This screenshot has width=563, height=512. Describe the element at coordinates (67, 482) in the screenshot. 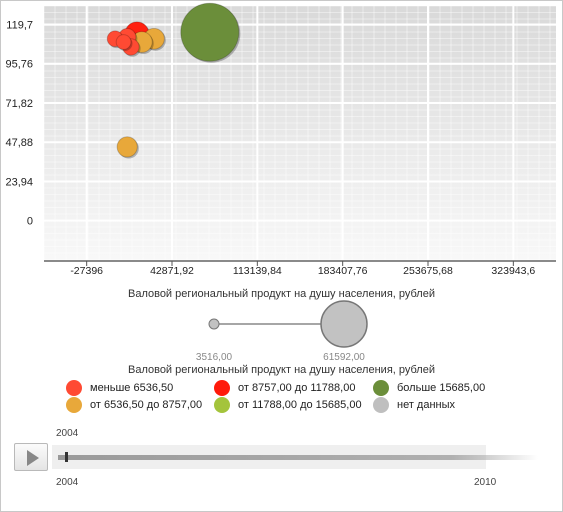

I see `timeline-start-label: 2004` at that location.